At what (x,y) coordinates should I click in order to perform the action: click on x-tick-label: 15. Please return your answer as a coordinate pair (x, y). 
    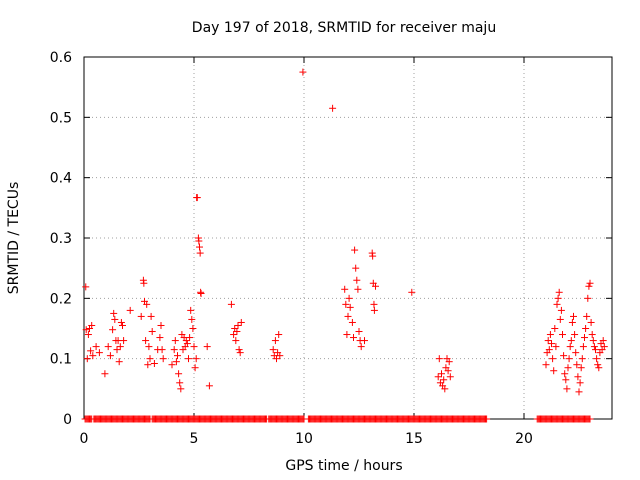
    Looking at the image, I should click on (414, 439).